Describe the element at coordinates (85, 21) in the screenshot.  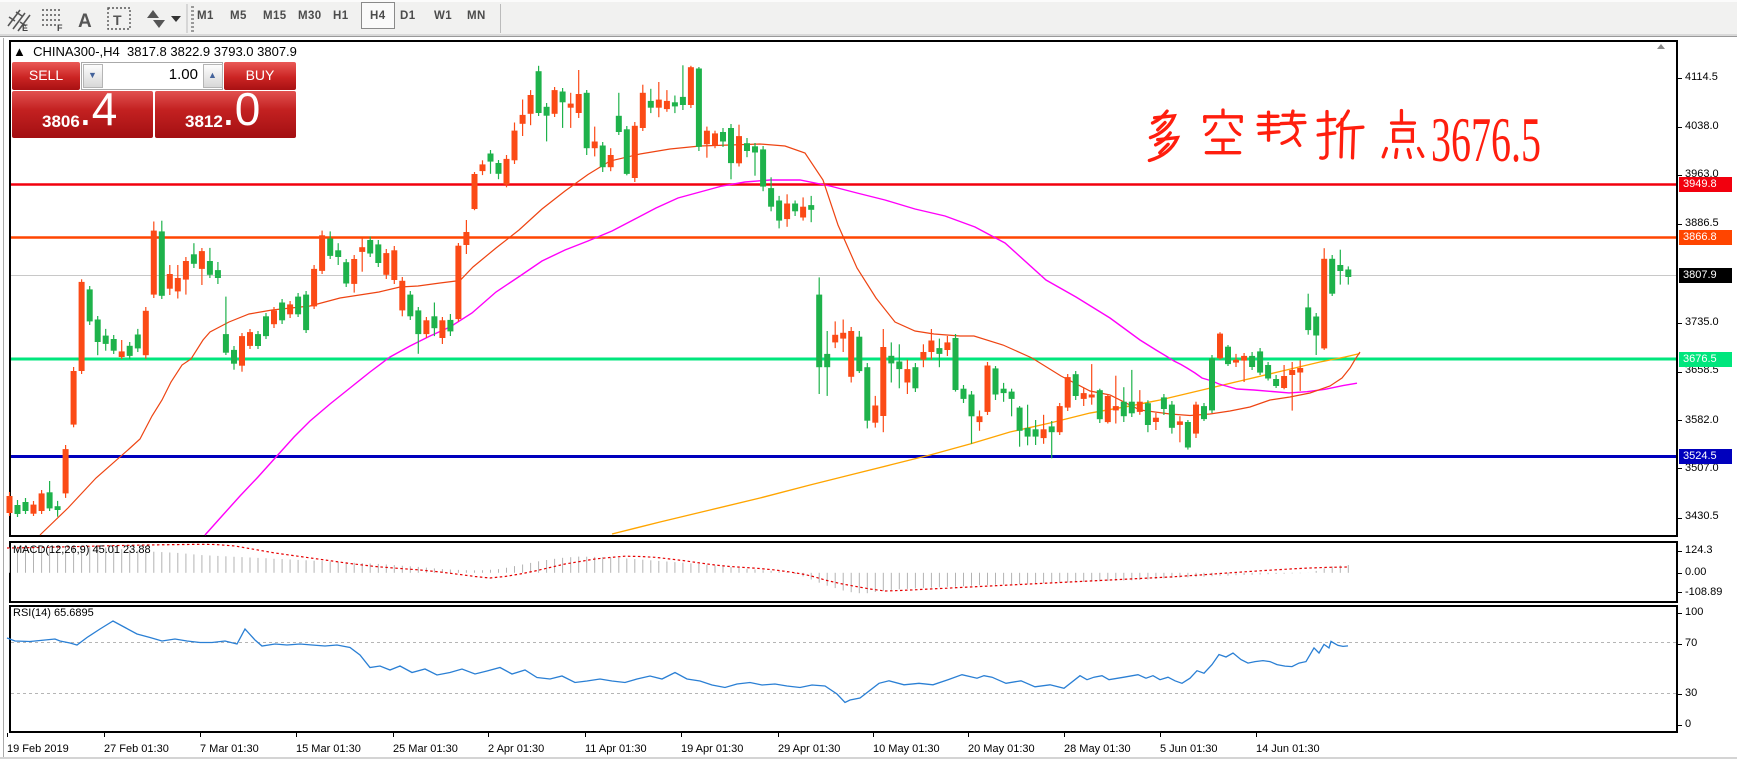
I see `svg-text: A` at that location.